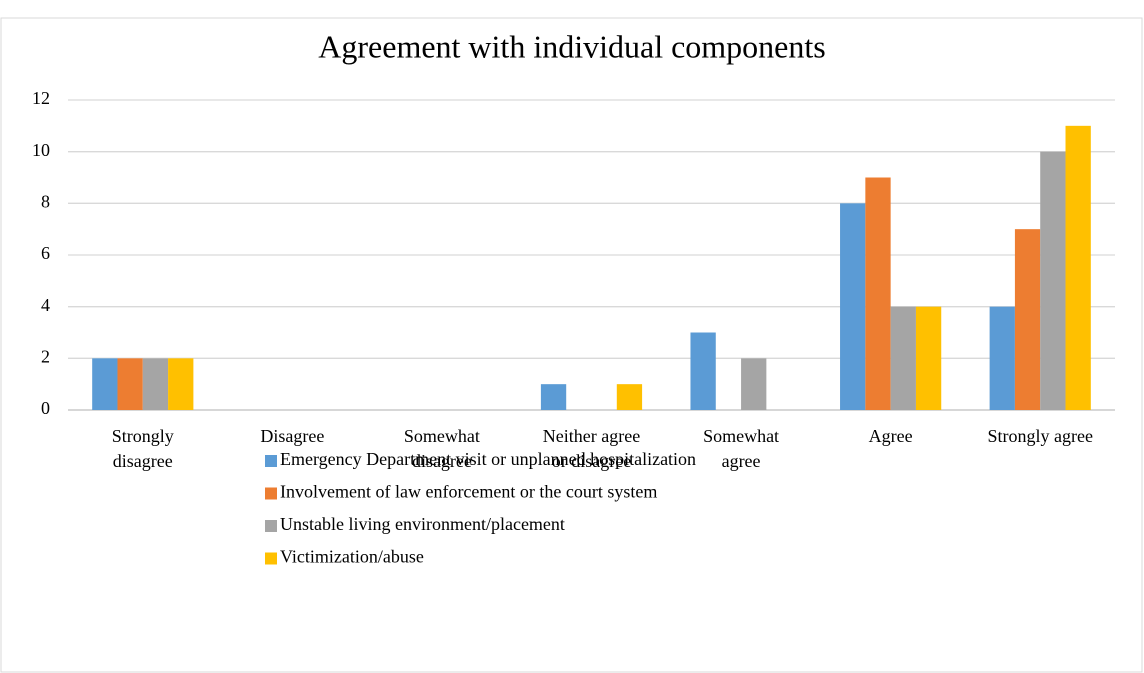  Describe the element at coordinates (45, 305) in the screenshot. I see `y-tick-label: 4` at that location.